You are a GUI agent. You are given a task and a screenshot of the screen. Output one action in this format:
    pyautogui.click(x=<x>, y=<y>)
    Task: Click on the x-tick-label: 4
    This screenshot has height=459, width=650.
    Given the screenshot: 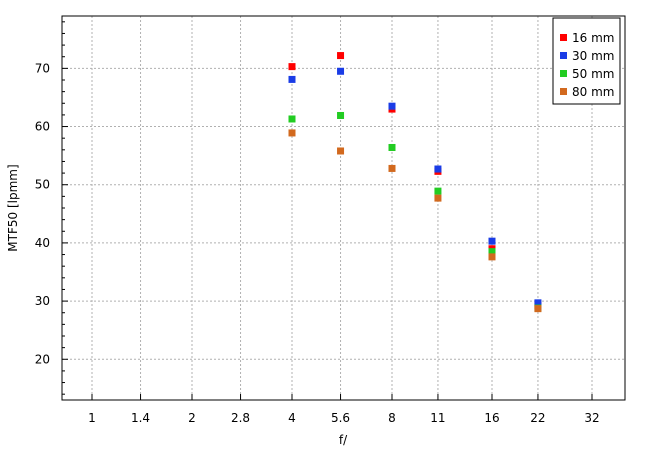 What is the action you would take?
    pyautogui.click(x=292, y=418)
    